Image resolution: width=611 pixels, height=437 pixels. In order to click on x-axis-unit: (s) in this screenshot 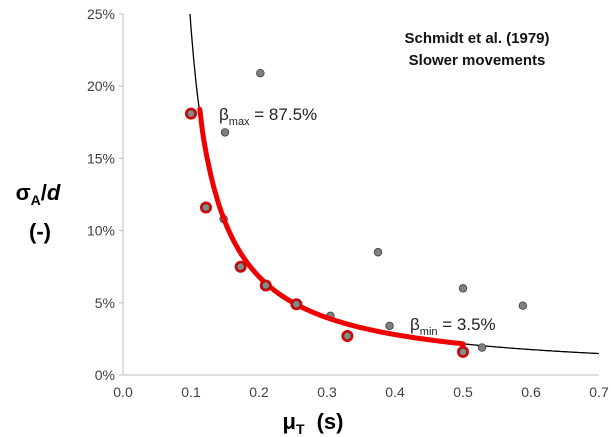, I will do `click(330, 421)`.